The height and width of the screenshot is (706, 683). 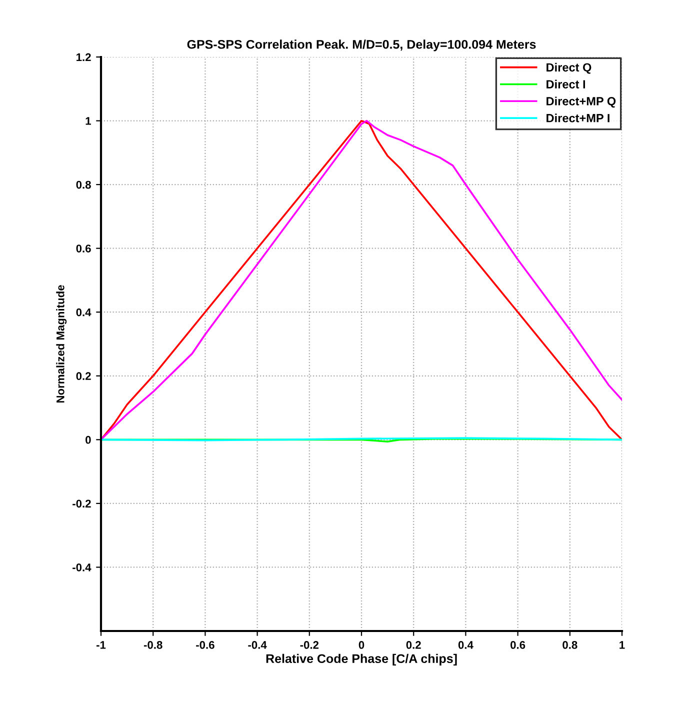 I want to click on y-tick-label: 0.8, so click(x=83, y=184).